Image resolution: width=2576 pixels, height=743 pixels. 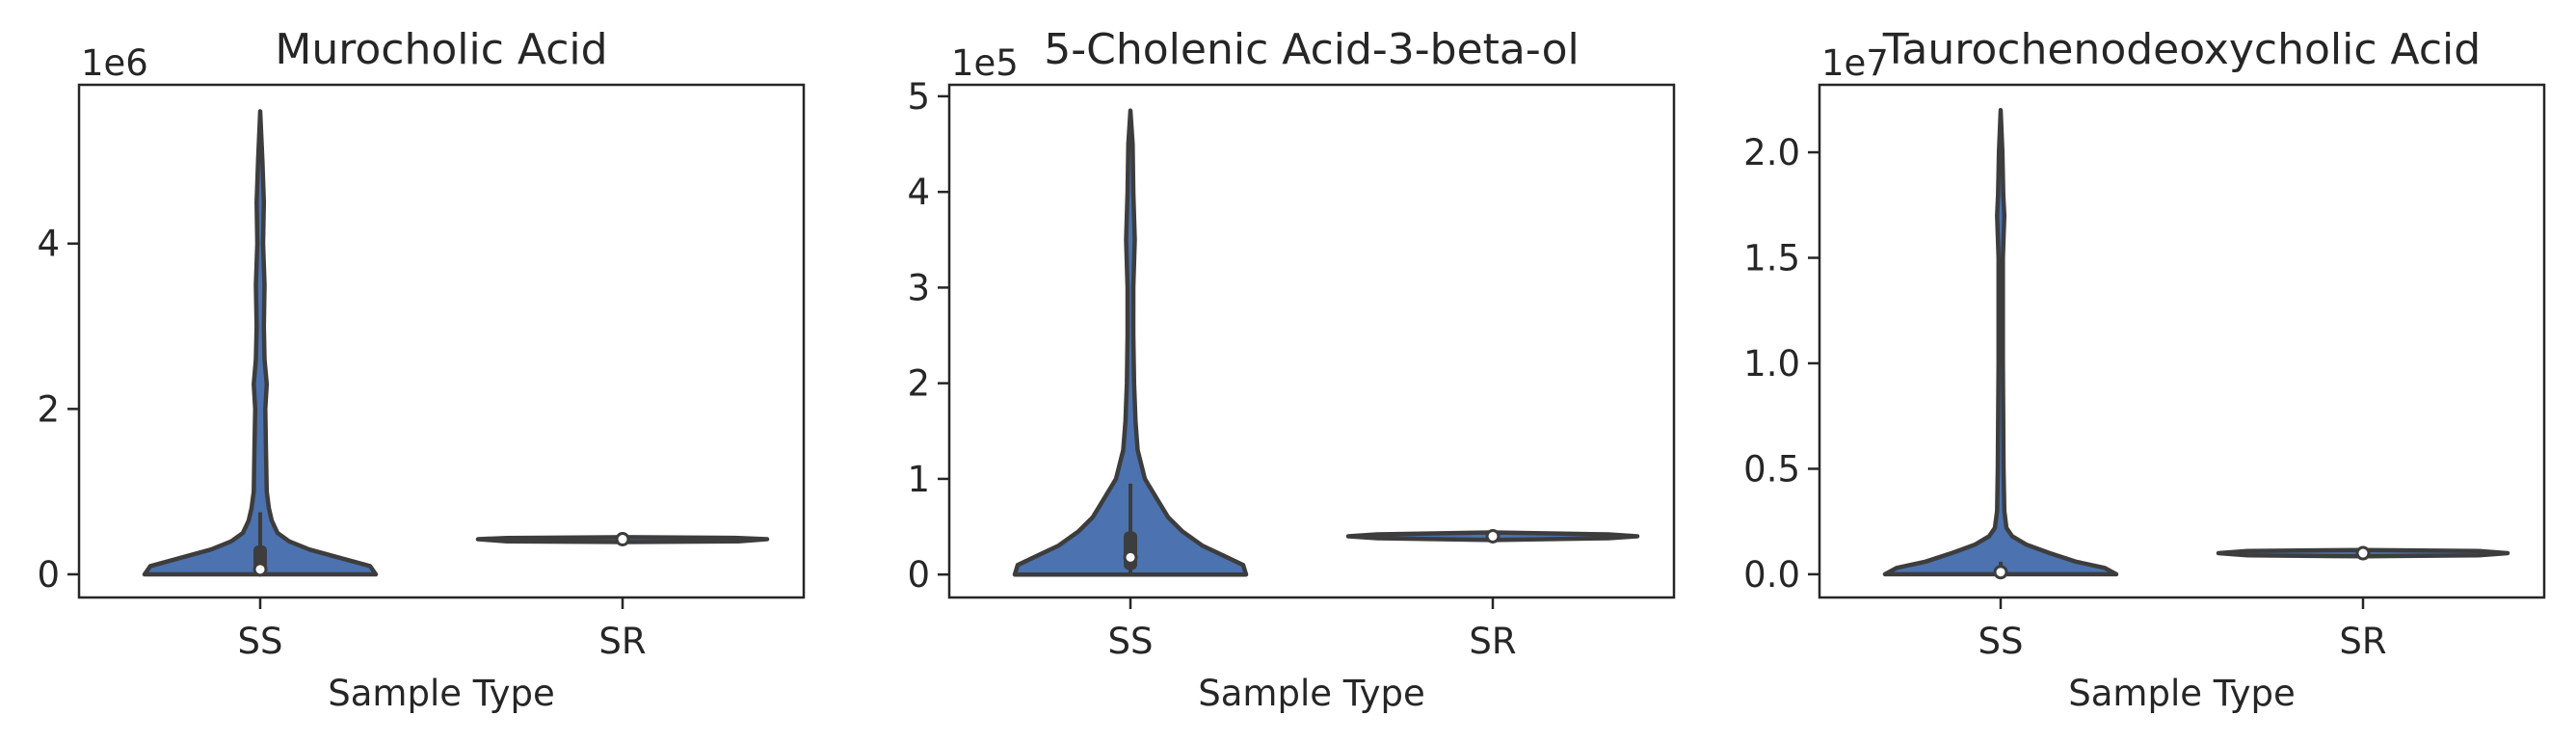 What do you see at coordinates (1771, 469) in the screenshot?
I see `y-tick-label: 0.5` at bounding box center [1771, 469].